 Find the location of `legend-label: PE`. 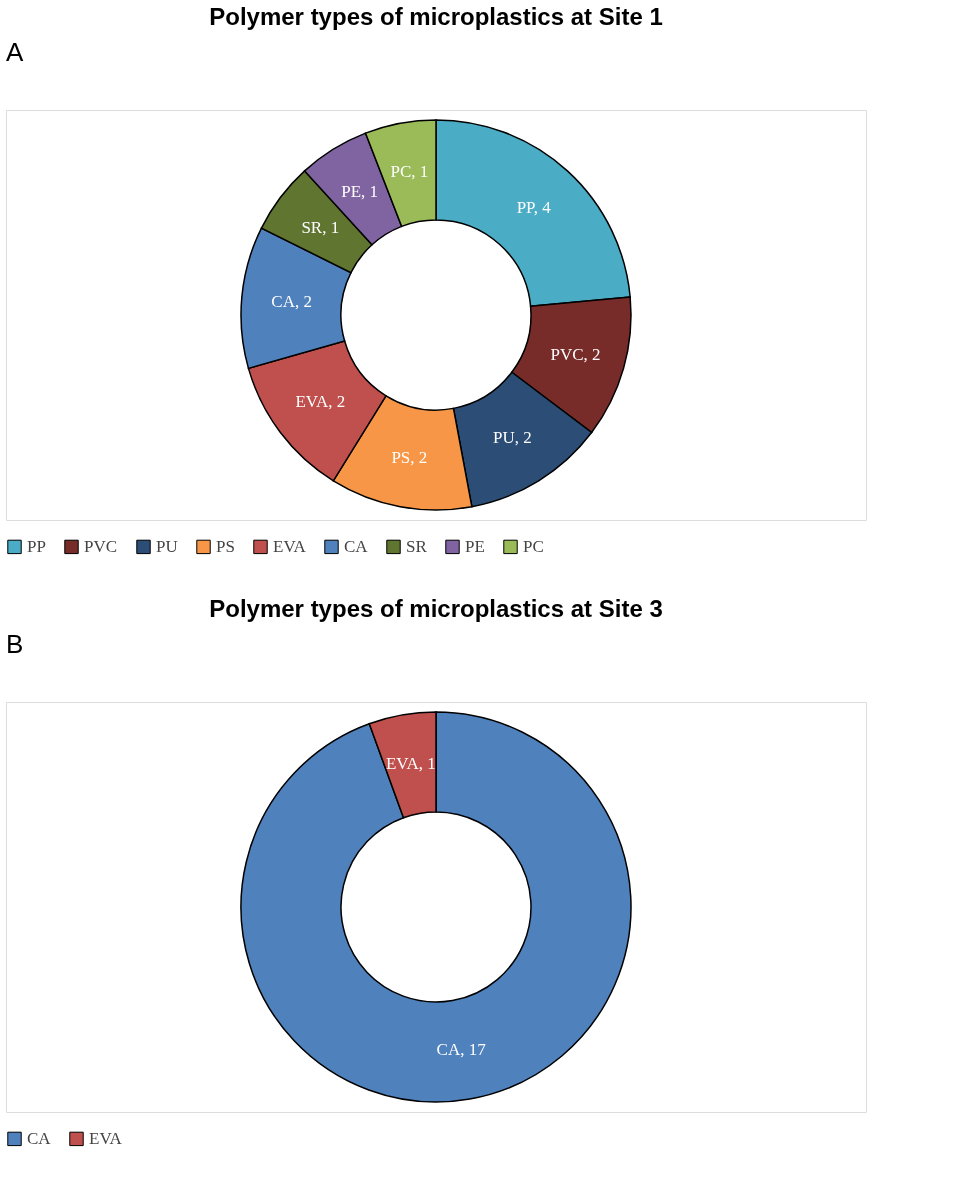

legend-label: PE is located at coordinates (475, 546).